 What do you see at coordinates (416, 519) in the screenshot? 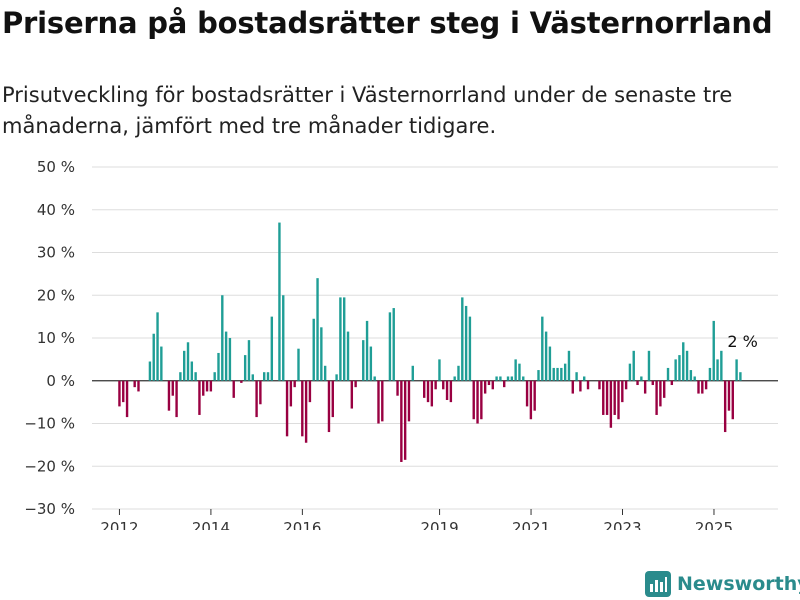
I see `x-axis: 2012 2014 2016 2019 2021 2023 2025` at bounding box center [416, 519].